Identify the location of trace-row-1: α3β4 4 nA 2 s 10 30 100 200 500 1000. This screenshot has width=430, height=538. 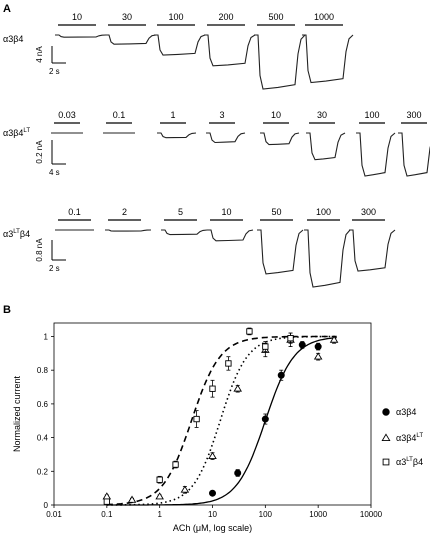
(178, 51).